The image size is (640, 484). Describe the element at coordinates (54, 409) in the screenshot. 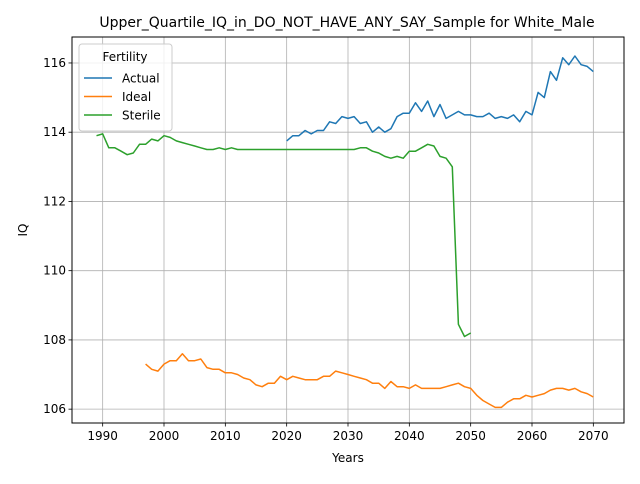

I see `y-tick-label: 106` at that location.